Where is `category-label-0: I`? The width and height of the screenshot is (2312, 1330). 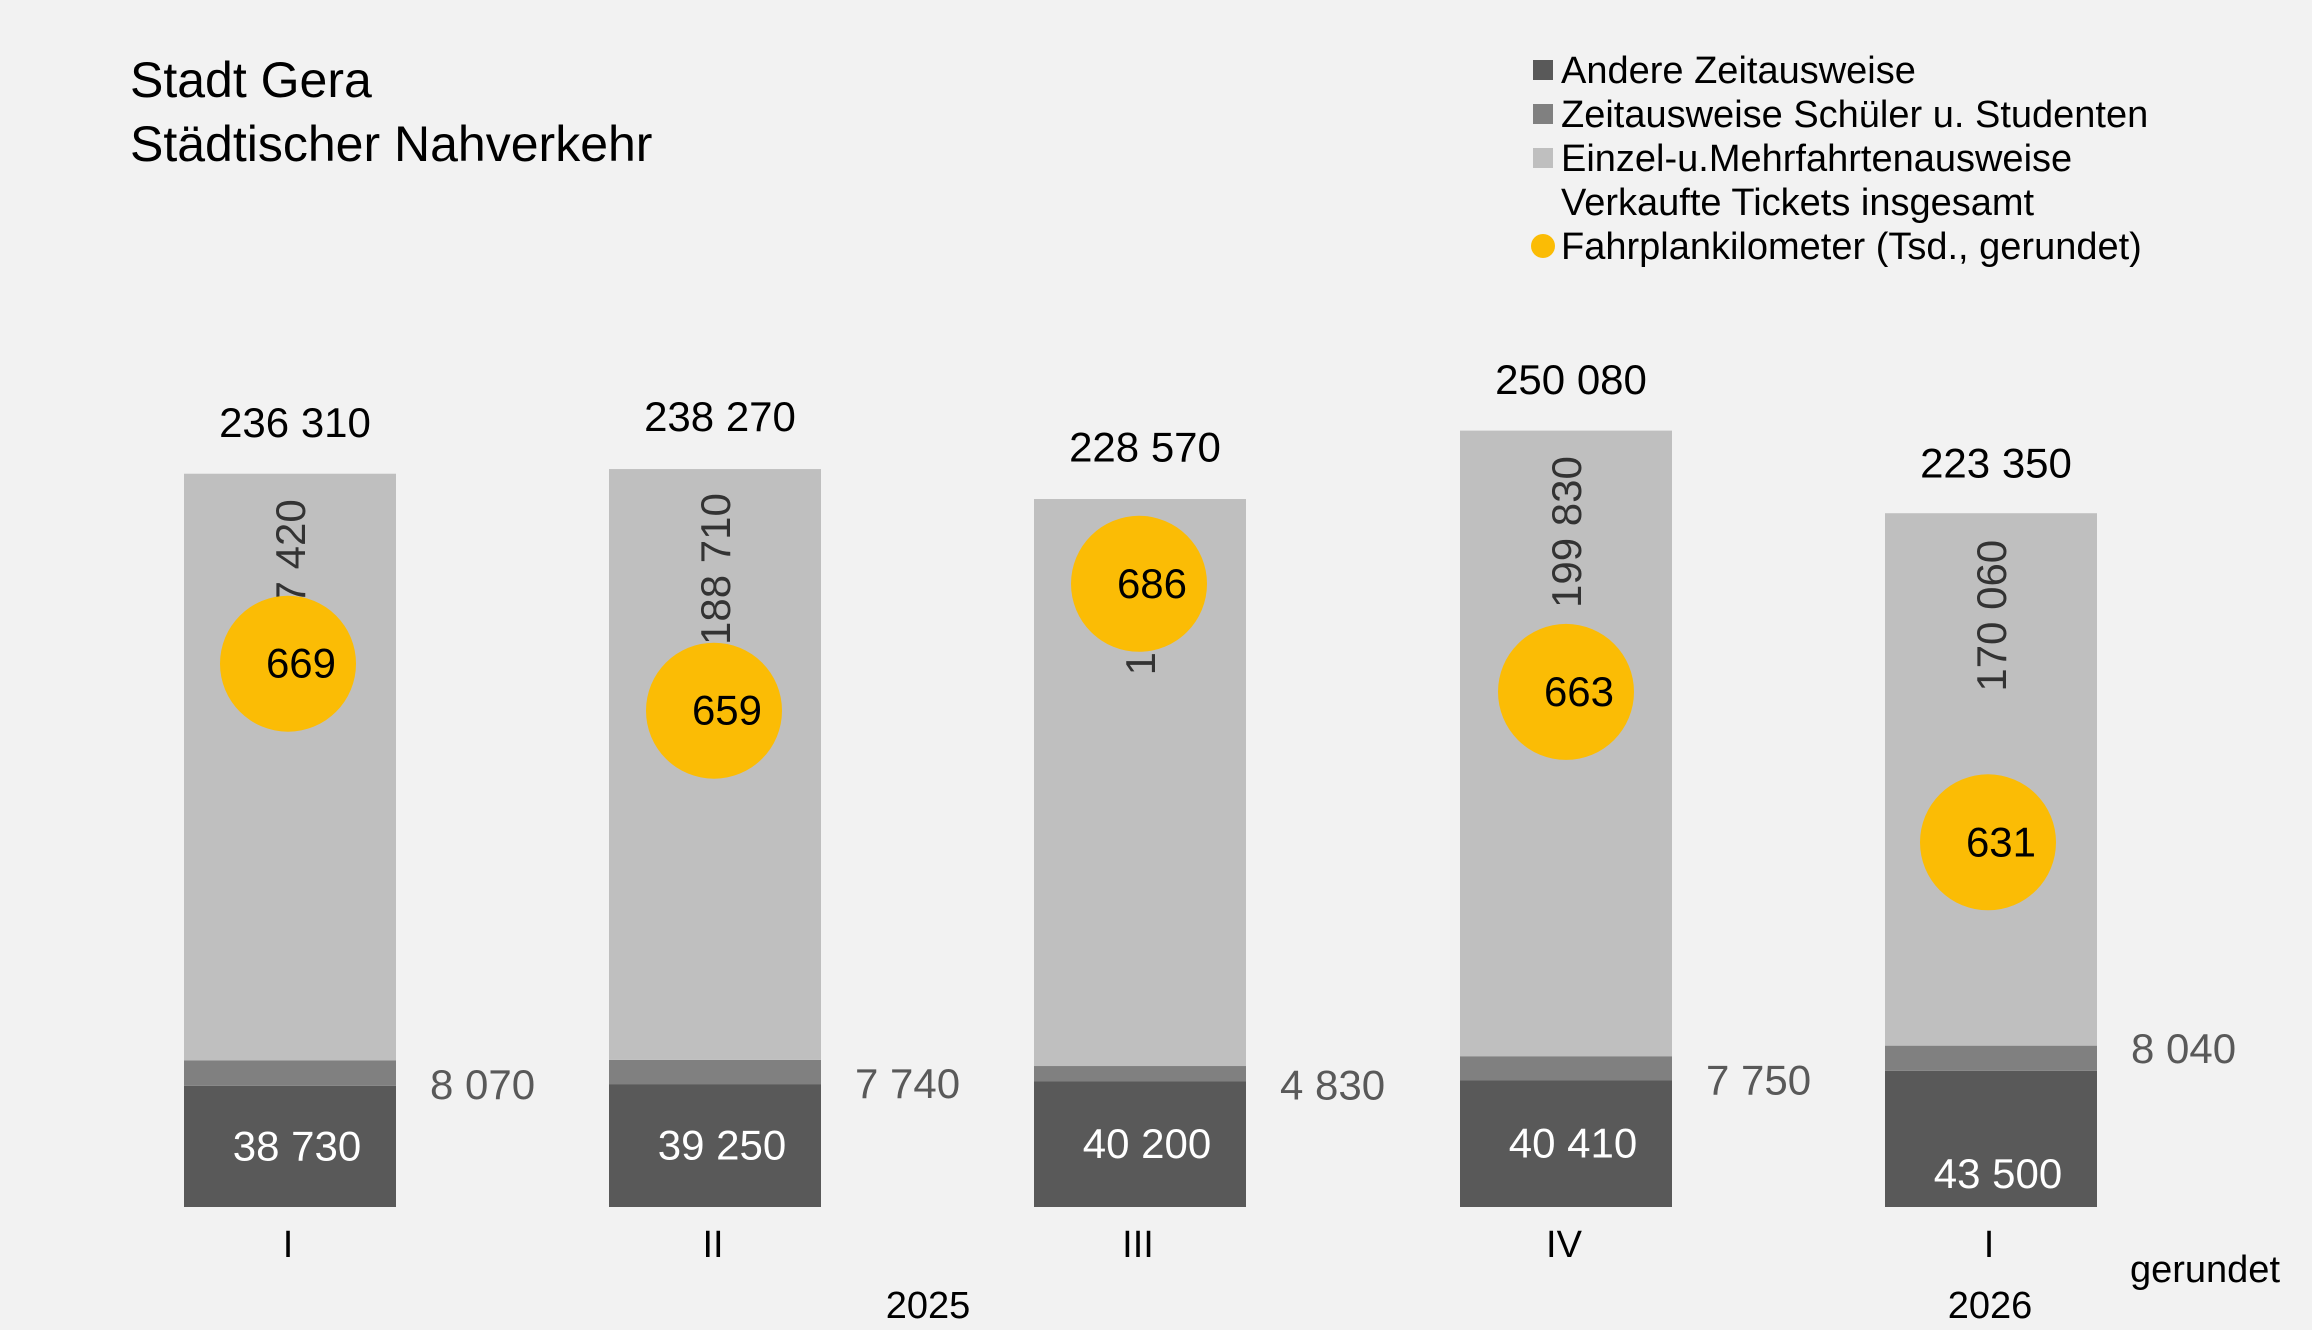 category-label-0: I is located at coordinates (288, 1245).